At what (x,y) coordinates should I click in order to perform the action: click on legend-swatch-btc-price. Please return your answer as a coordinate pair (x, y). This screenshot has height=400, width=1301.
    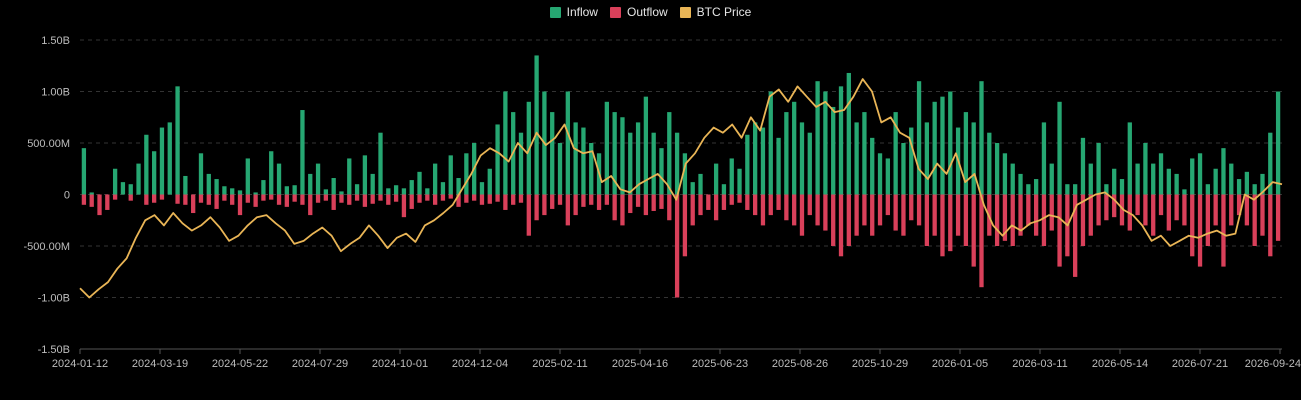
    Looking at the image, I should click on (685, 12).